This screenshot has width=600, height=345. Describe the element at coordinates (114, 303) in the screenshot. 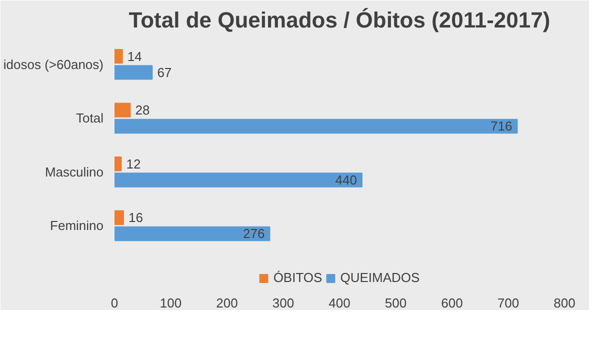

I see `x-tick-label: 0` at that location.